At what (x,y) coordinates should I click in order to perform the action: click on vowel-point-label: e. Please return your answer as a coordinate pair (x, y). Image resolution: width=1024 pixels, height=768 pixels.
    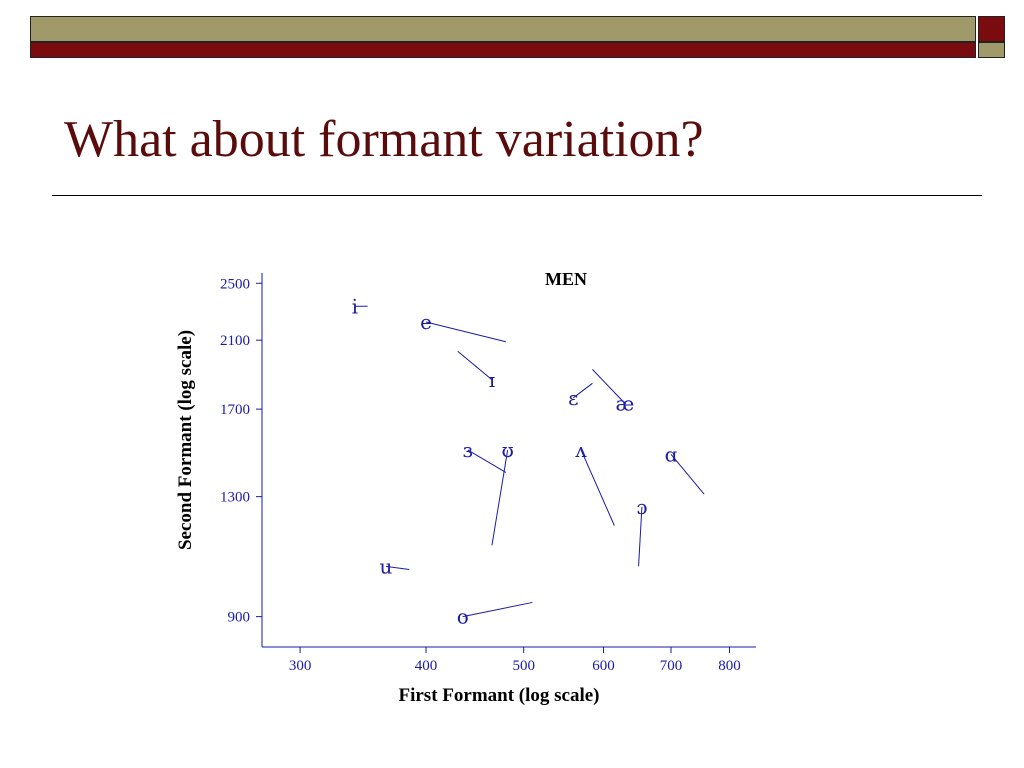
    Looking at the image, I should click on (426, 322).